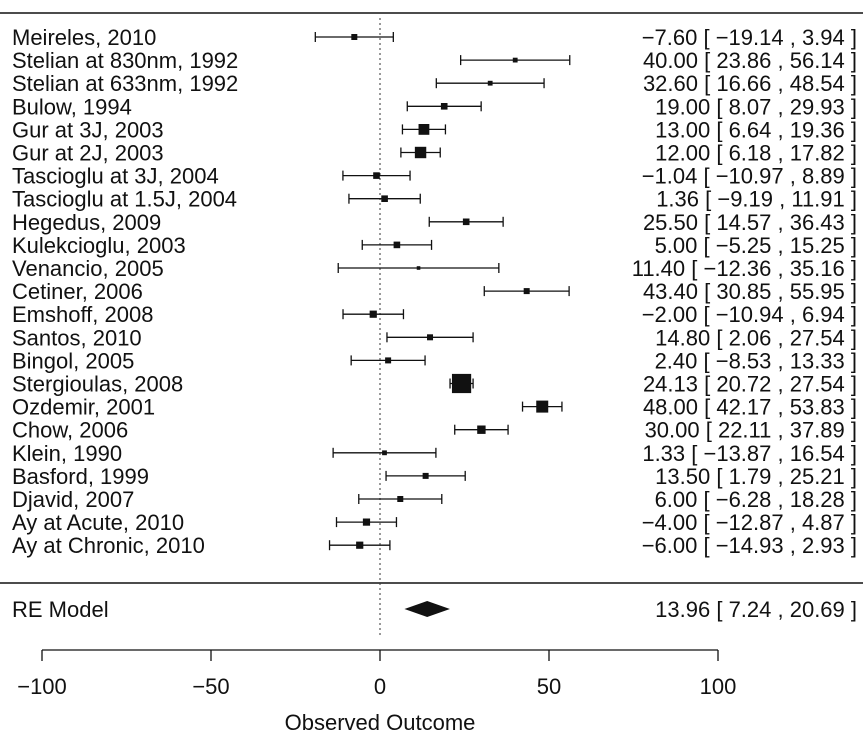  Describe the element at coordinates (108, 545) in the screenshot. I see `study-label: Ay at Chronic, 2010` at that location.